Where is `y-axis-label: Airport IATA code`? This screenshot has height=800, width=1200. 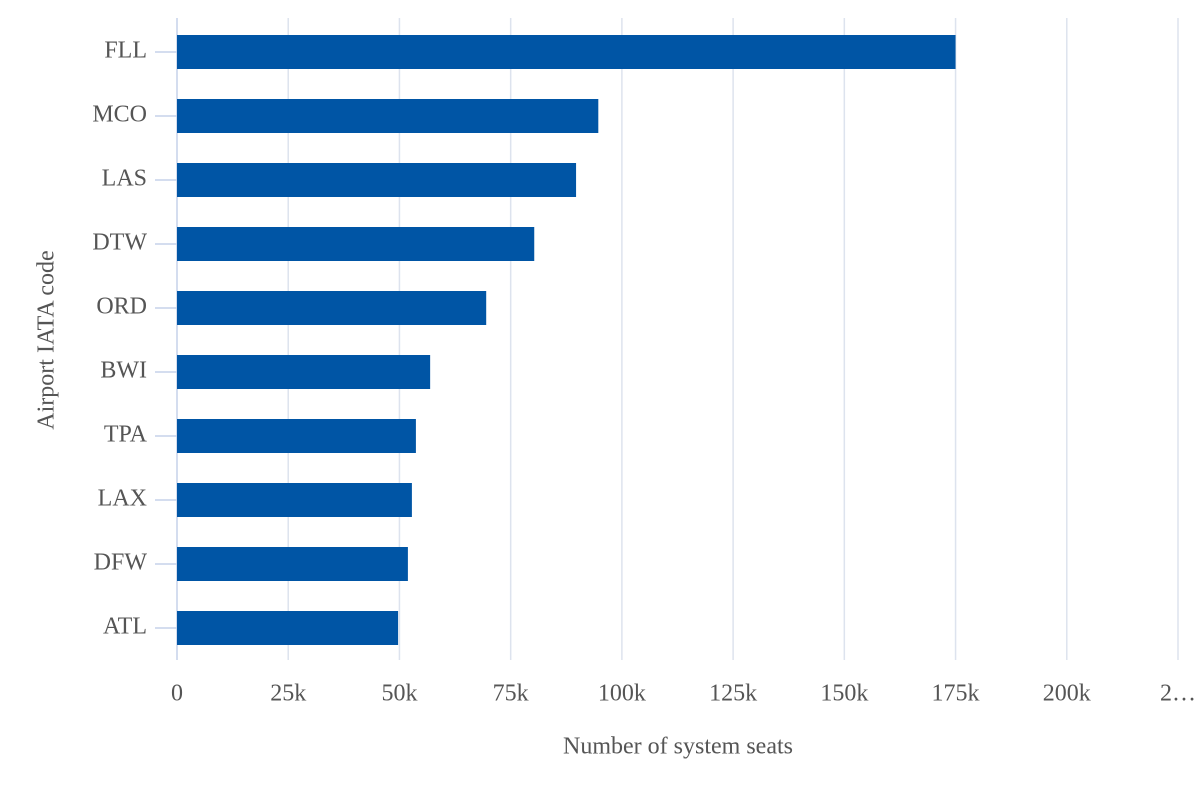 y-axis-label: Airport IATA code is located at coordinates (47, 339).